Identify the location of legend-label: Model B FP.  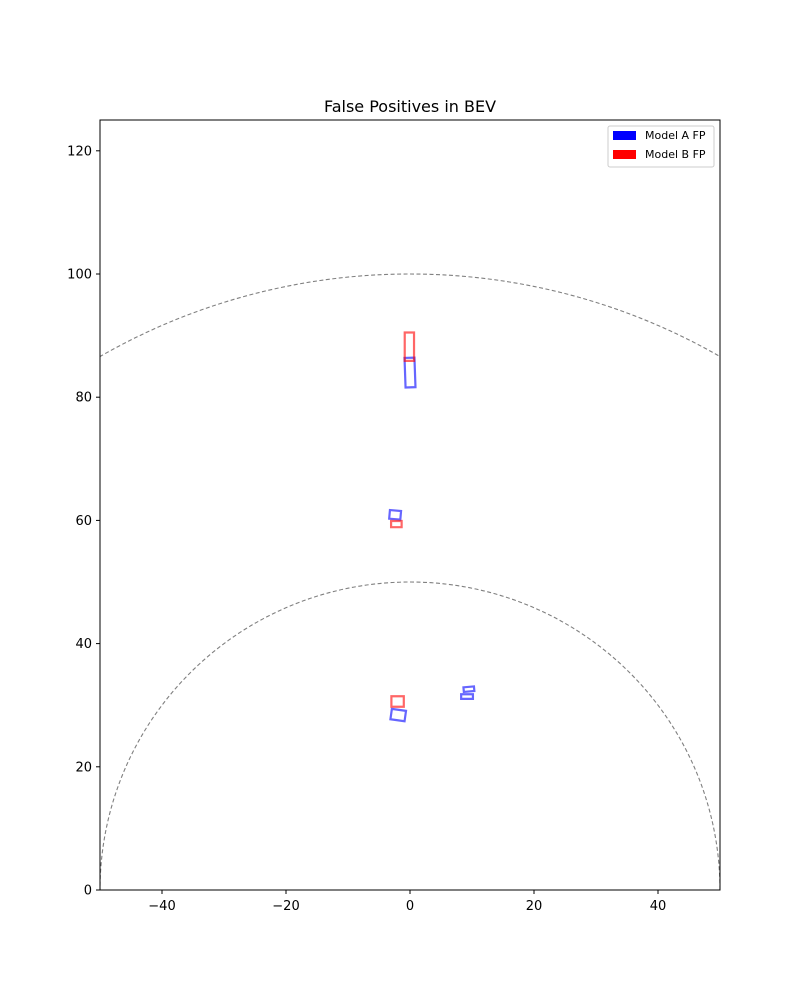
(675, 154).